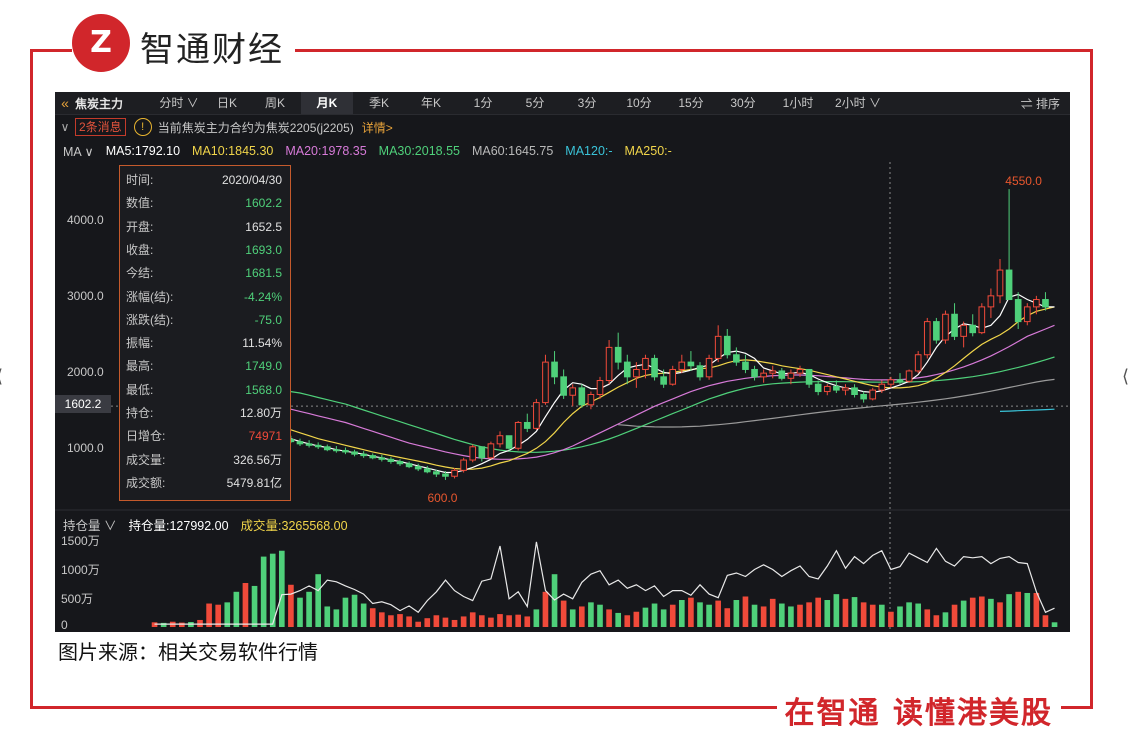 This screenshot has height=755, width=1131. Describe the element at coordinates (378, 103) in the screenshot. I see `period-tab: 季K` at that location.